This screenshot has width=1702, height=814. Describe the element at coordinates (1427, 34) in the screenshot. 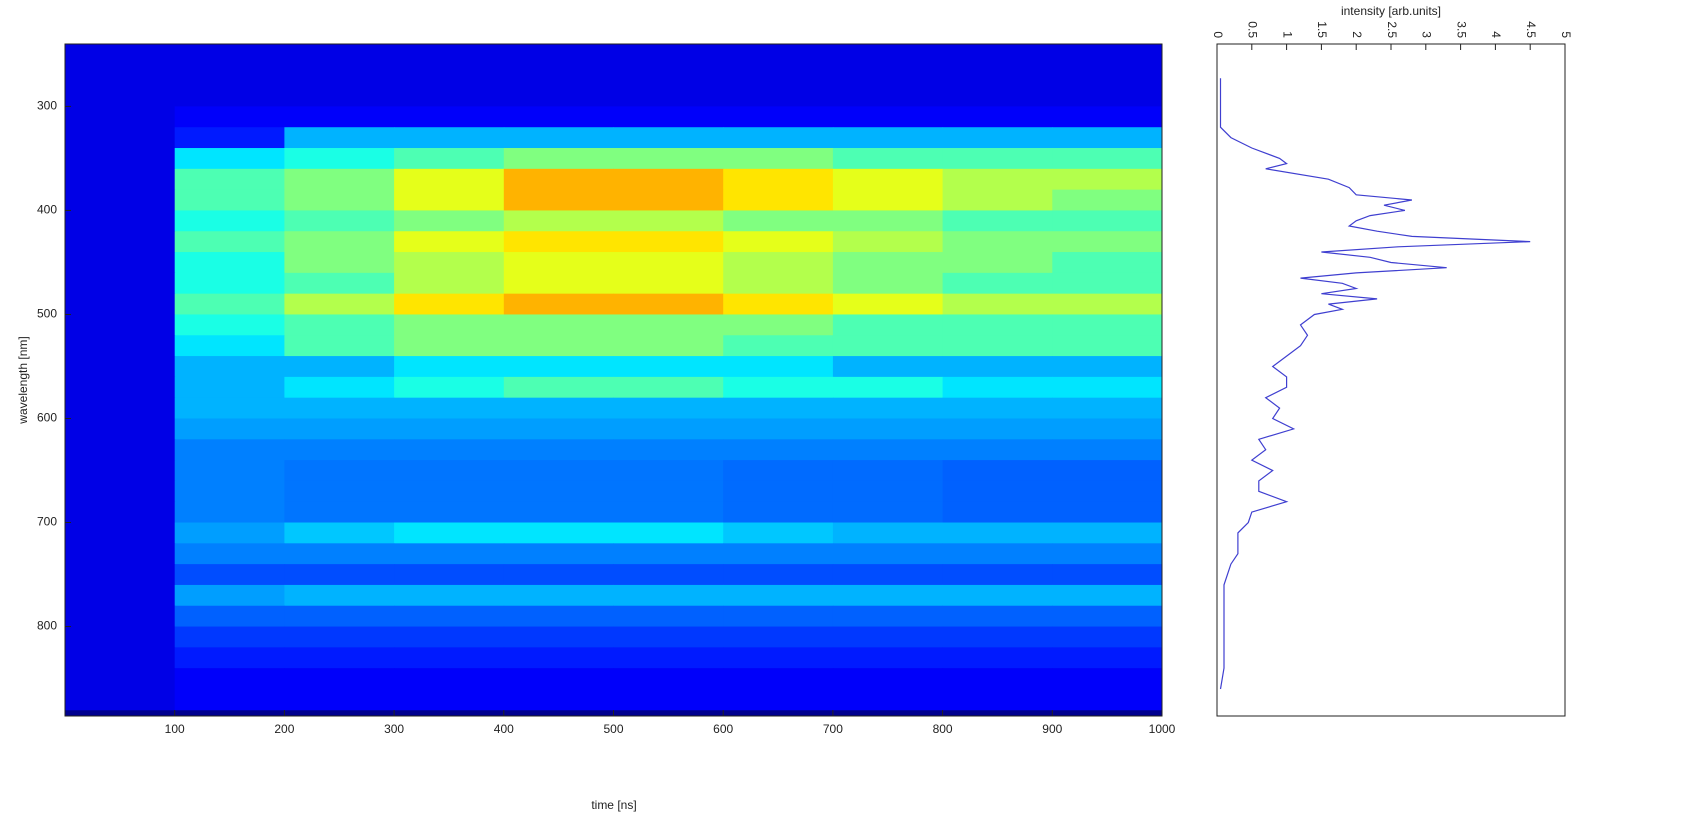

I see `x-tick-label: 3` at that location.